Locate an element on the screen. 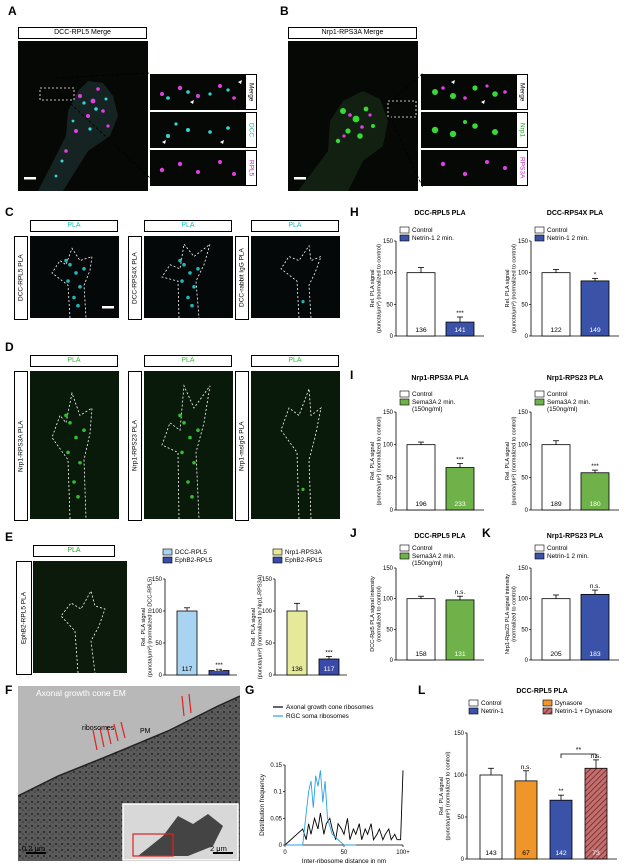  panel-d-row-label-2: Nrp1-RPS23 PLA is located at coordinates (135, 446).